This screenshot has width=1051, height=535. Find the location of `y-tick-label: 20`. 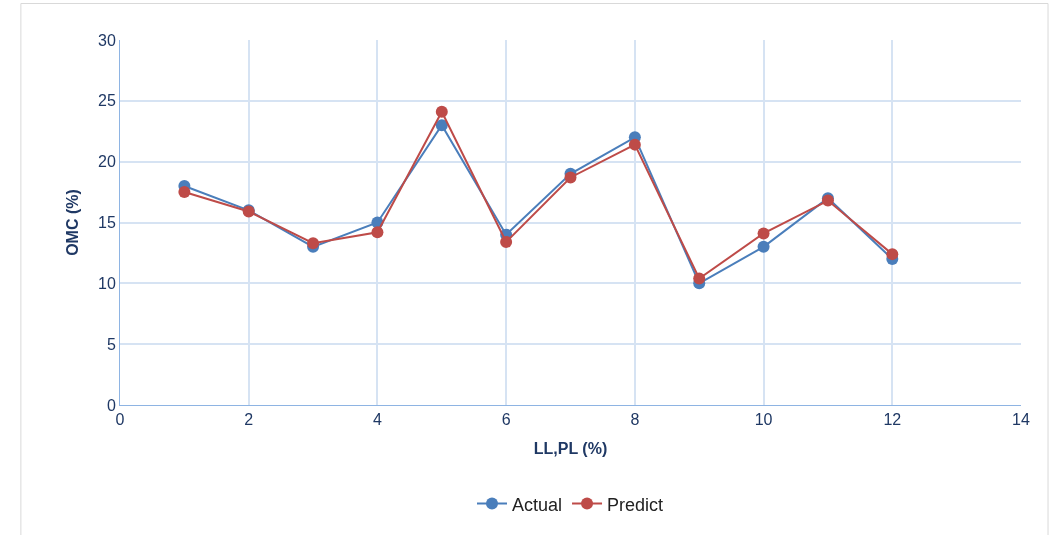

y-tick-label: 20 is located at coordinates (107, 162).